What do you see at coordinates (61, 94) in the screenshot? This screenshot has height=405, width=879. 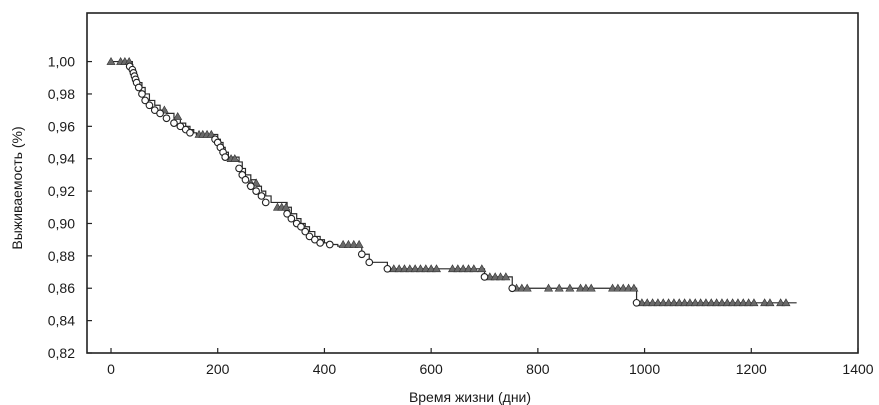 I see `y-tick-label: 0,98` at bounding box center [61, 94].